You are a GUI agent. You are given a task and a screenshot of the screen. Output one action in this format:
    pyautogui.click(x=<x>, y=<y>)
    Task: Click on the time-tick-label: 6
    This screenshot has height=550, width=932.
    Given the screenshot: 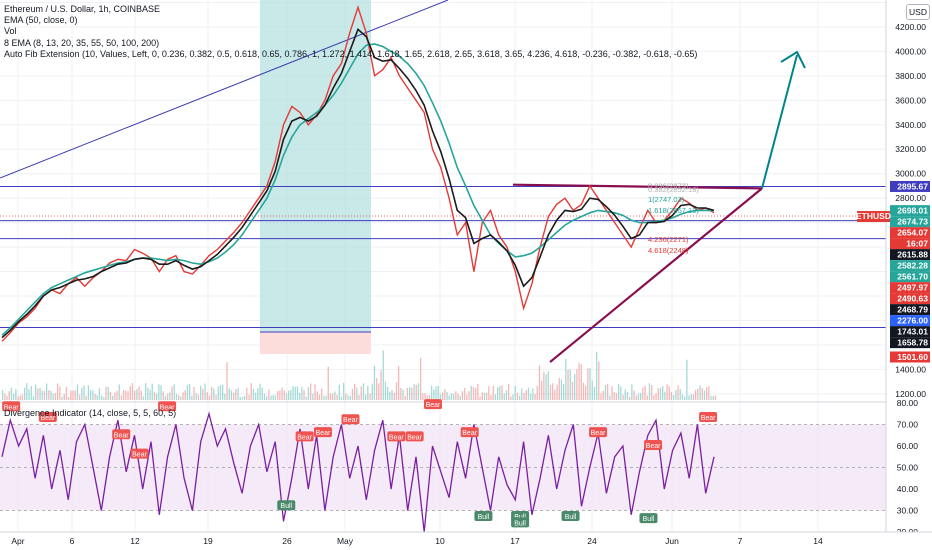 What is the action you would take?
    pyautogui.click(x=72, y=541)
    